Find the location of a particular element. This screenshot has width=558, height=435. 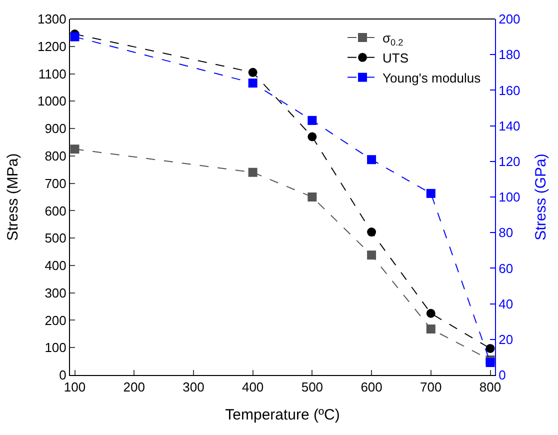

y-axis-title: Stress (MPa) is located at coordinates (13, 197).